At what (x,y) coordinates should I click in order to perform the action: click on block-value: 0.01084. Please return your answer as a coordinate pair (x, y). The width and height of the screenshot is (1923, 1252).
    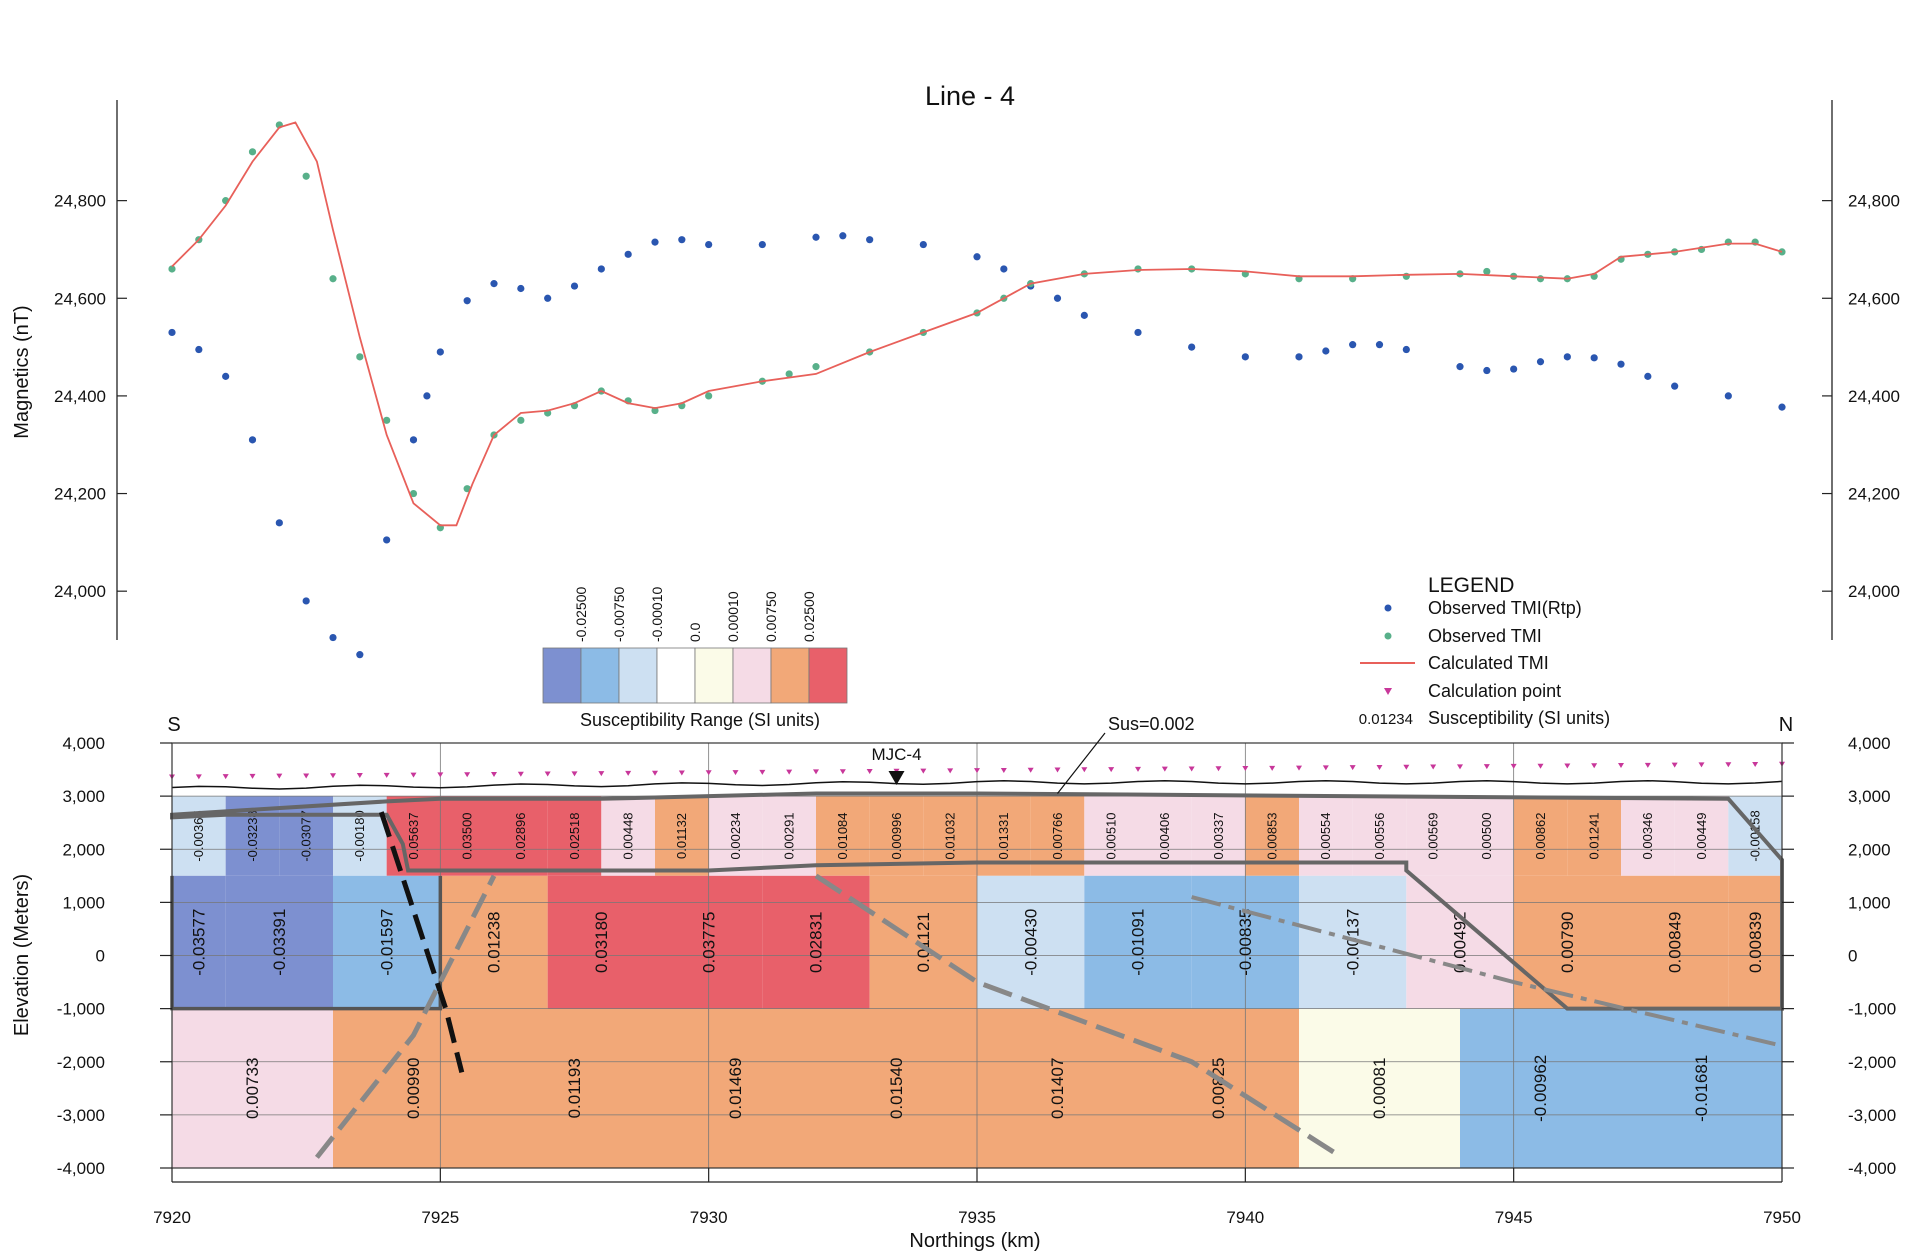
    Looking at the image, I should click on (842, 835).